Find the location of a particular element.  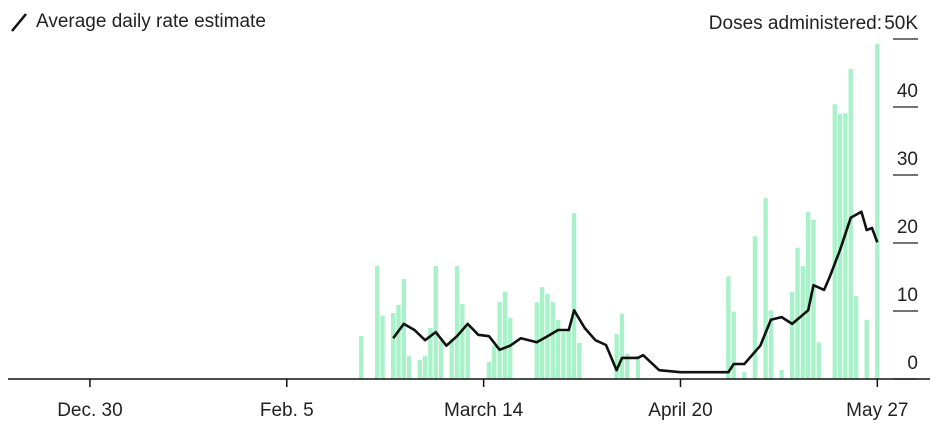

y-tick-label: 50K is located at coordinates (901, 23).